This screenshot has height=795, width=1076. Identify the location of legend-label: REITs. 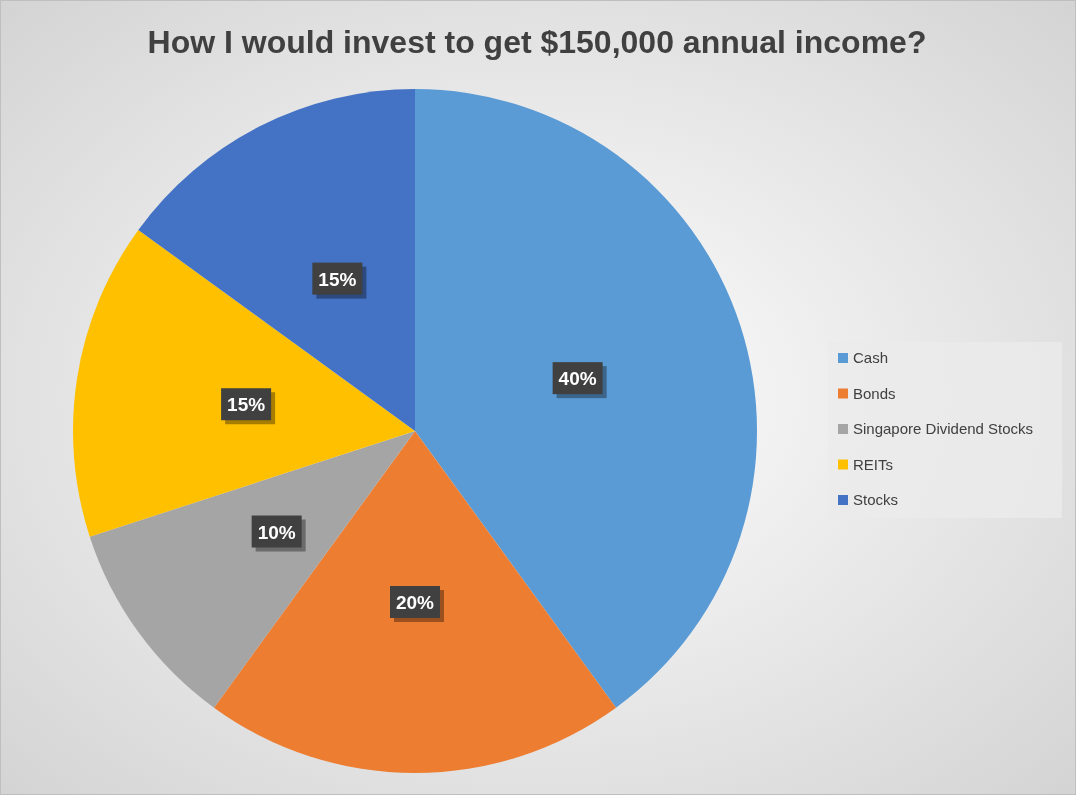
(873, 464).